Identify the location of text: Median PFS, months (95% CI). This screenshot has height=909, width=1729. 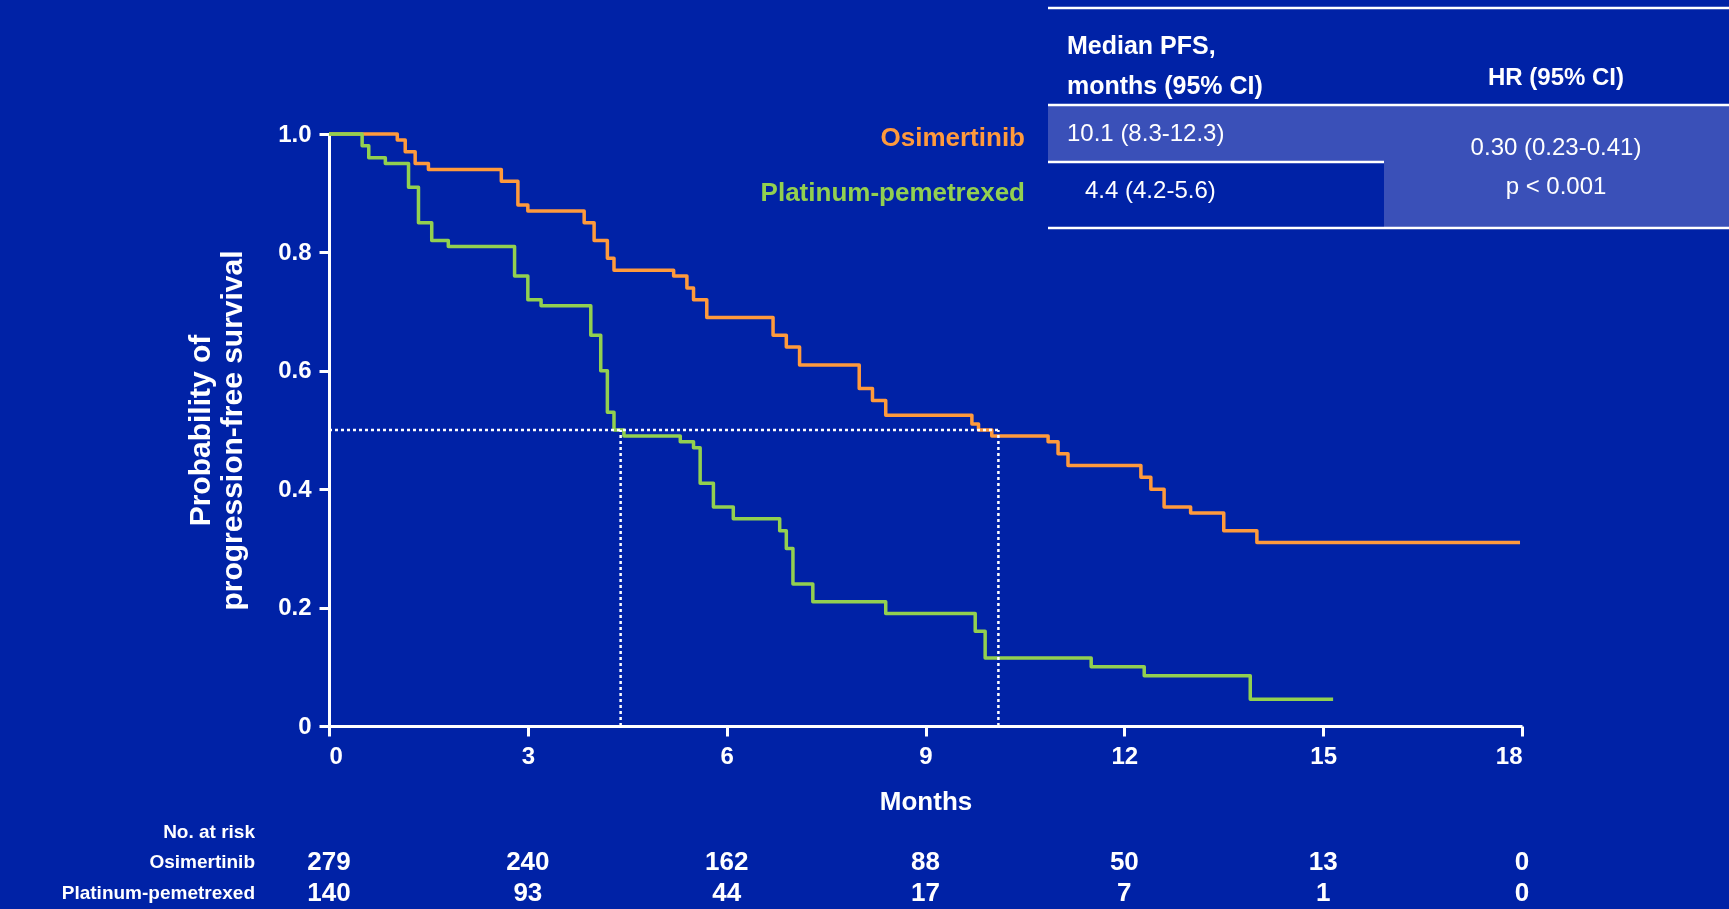
(1165, 65).